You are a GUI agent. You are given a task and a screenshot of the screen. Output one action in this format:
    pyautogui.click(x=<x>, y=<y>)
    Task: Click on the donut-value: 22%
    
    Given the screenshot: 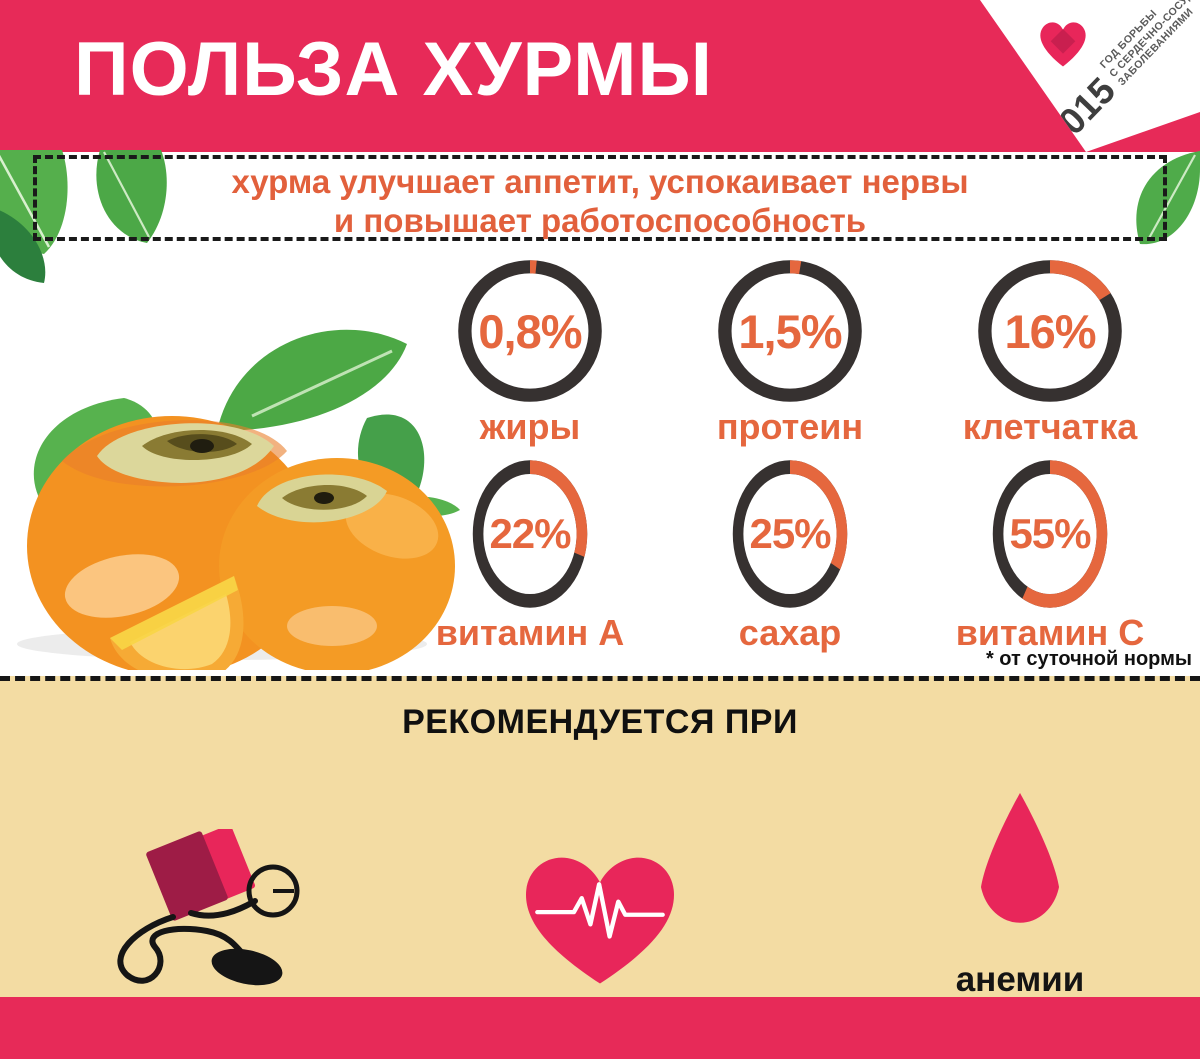 What is the action you would take?
    pyautogui.click(x=530, y=533)
    